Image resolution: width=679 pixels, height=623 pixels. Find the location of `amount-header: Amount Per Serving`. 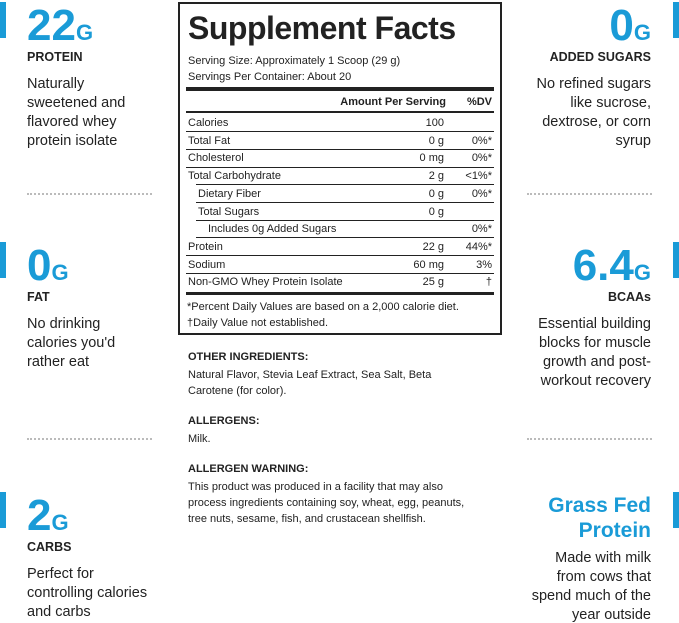

amount-header: Amount Per Serving is located at coordinates (393, 102).